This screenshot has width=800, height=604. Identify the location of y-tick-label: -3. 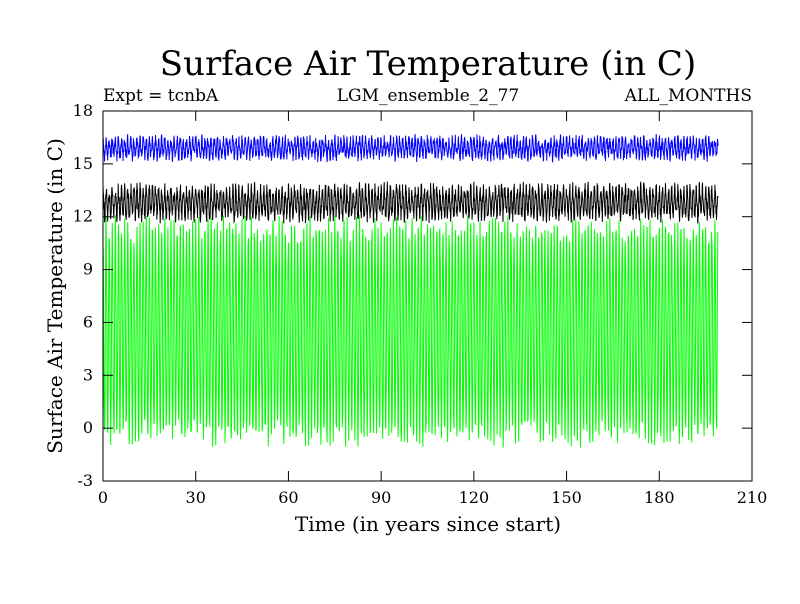
(85, 480).